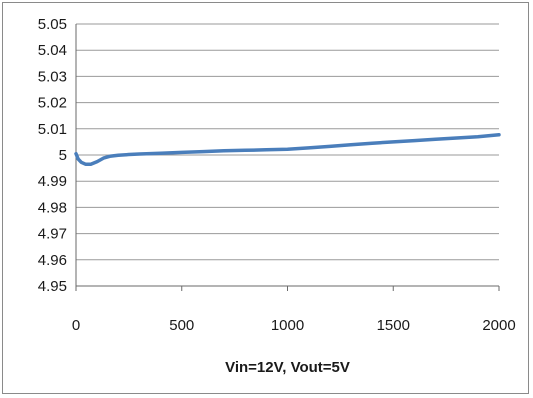 The width and height of the screenshot is (533, 398). What do you see at coordinates (52, 24) in the screenshot?
I see `y-tick-label: 5.05` at bounding box center [52, 24].